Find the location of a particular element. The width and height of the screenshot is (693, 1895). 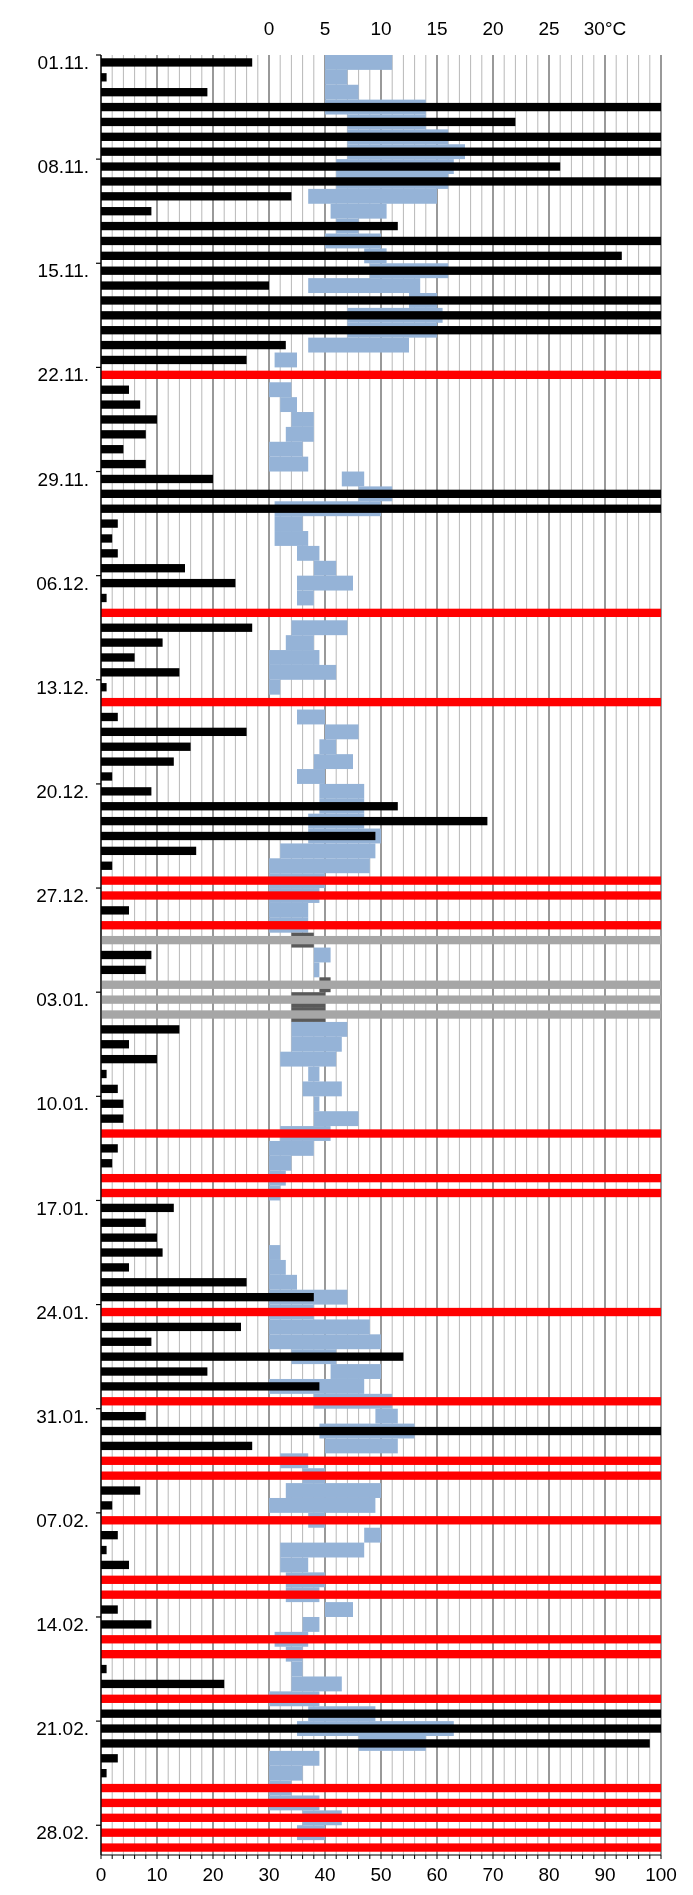

y-tick-label: 21.02. is located at coordinates (62, 1729).